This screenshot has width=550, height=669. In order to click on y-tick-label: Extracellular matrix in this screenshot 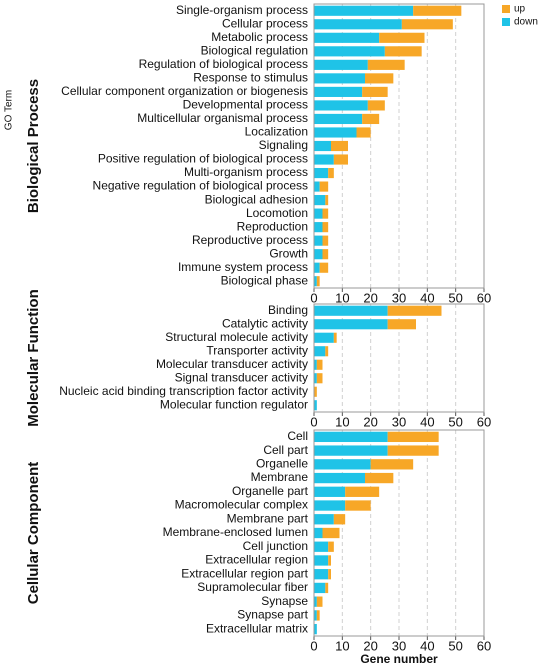, I will do `click(257, 628)`.